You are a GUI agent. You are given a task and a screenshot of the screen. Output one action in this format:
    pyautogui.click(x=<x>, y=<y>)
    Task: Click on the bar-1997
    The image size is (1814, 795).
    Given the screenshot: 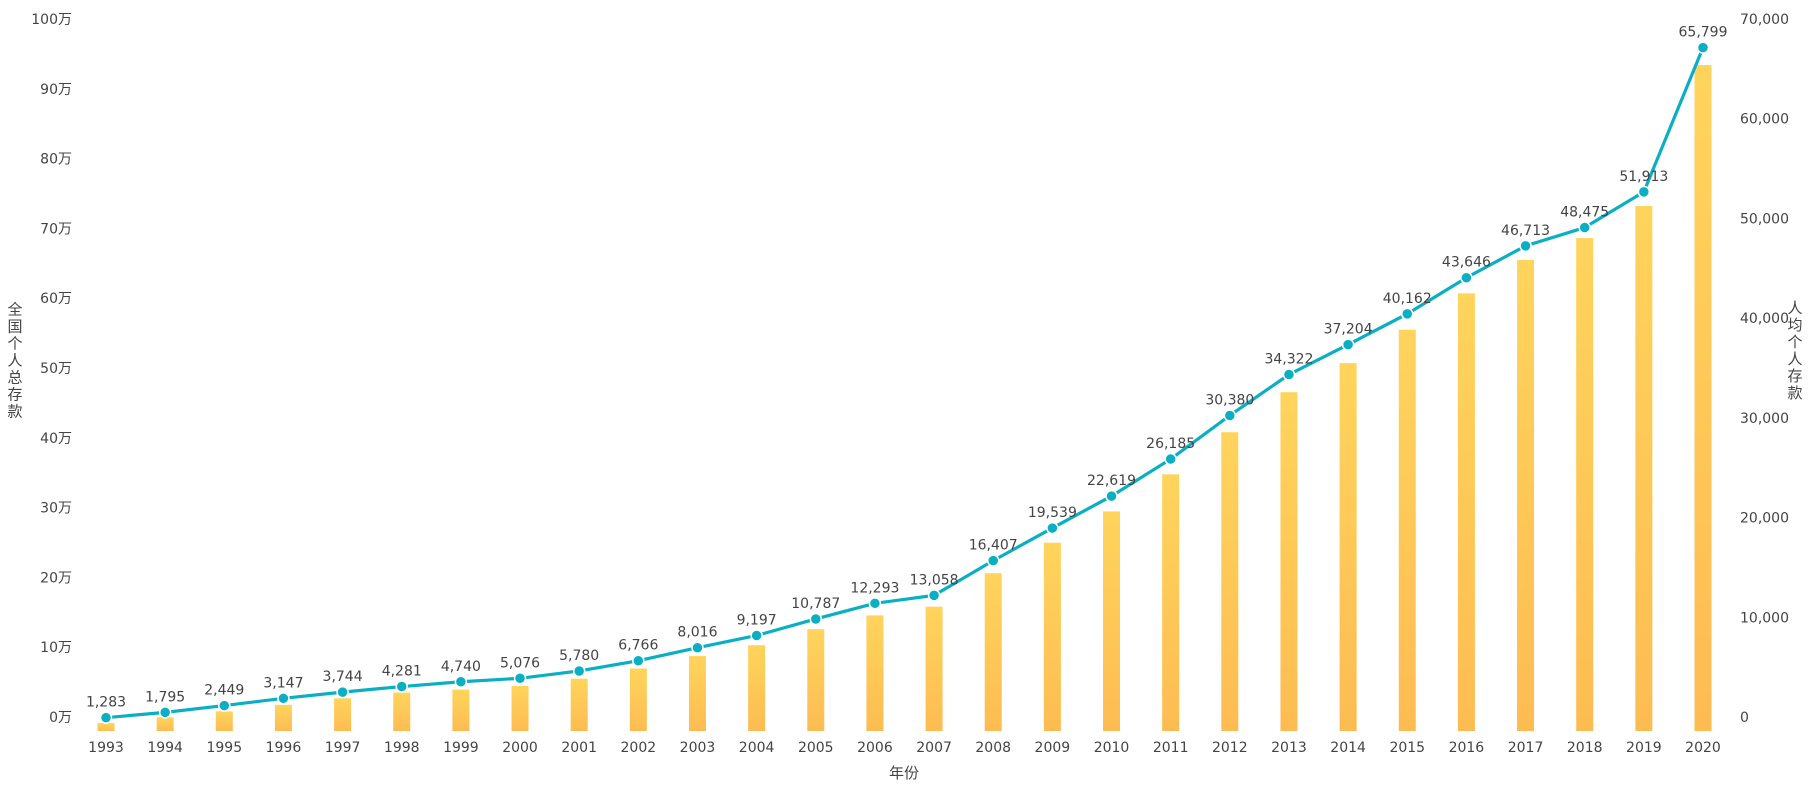 What is the action you would take?
    pyautogui.click(x=343, y=714)
    